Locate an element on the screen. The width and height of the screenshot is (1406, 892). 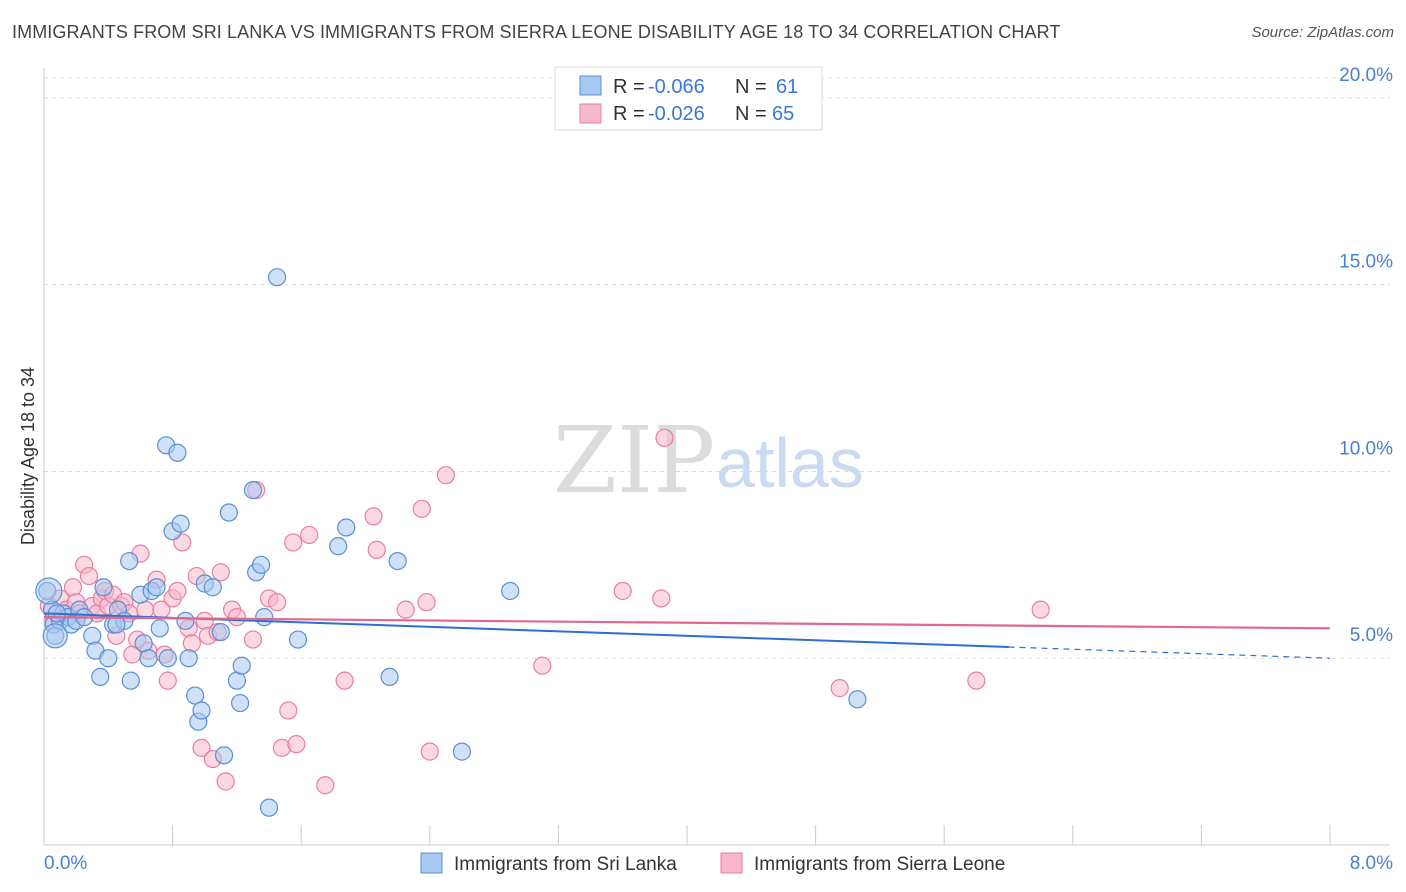
legend-r-label-pink: R = is located at coordinates (629, 114).